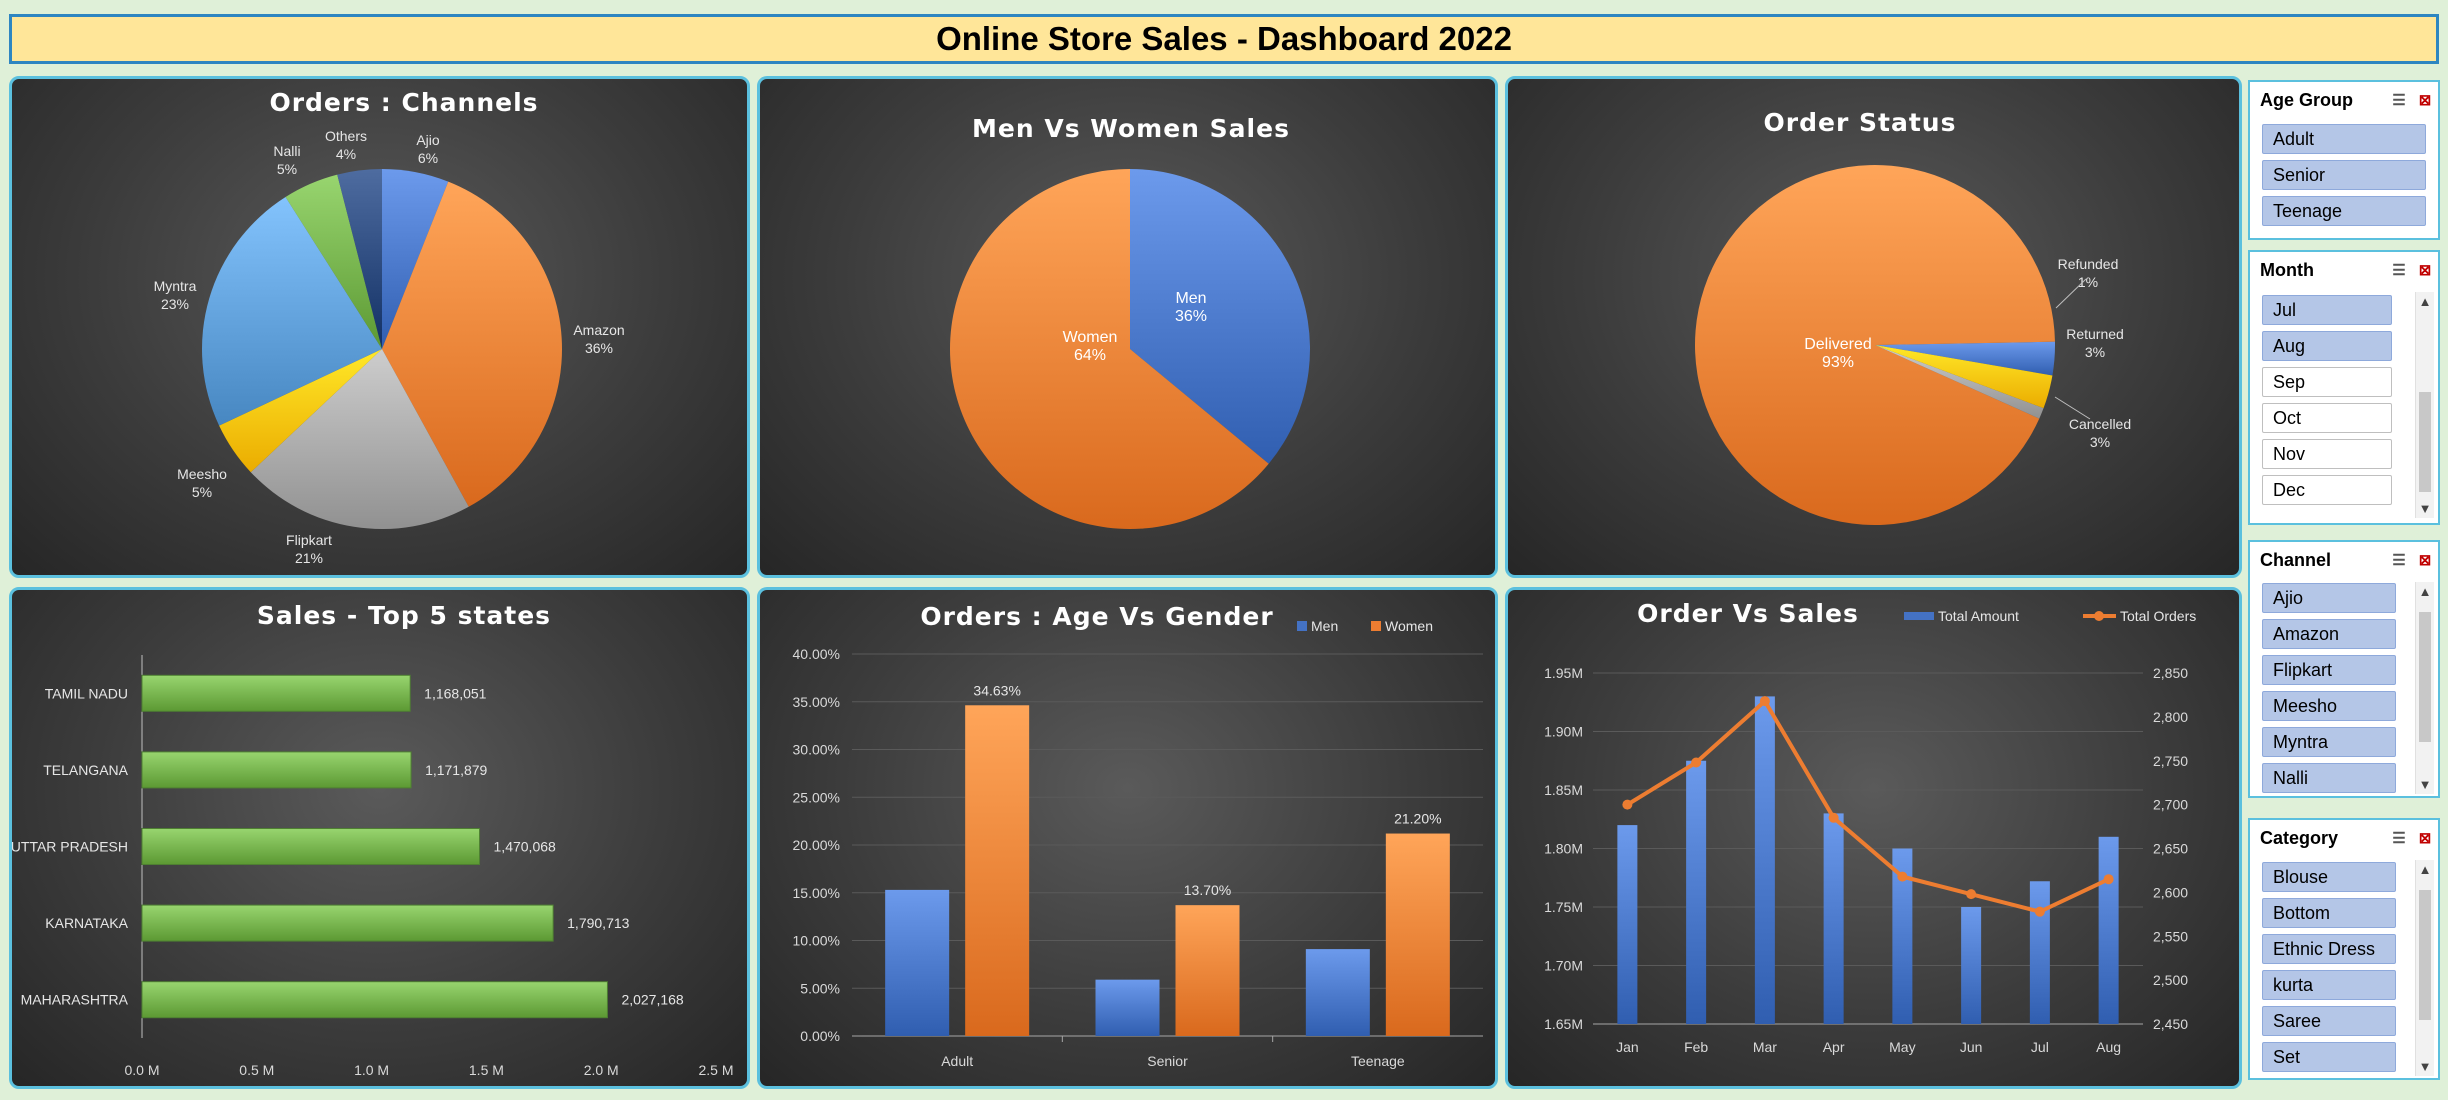 This screenshot has height=1100, width=2448. I want to click on y2-tick-label: 2,500, so click(2170, 980).